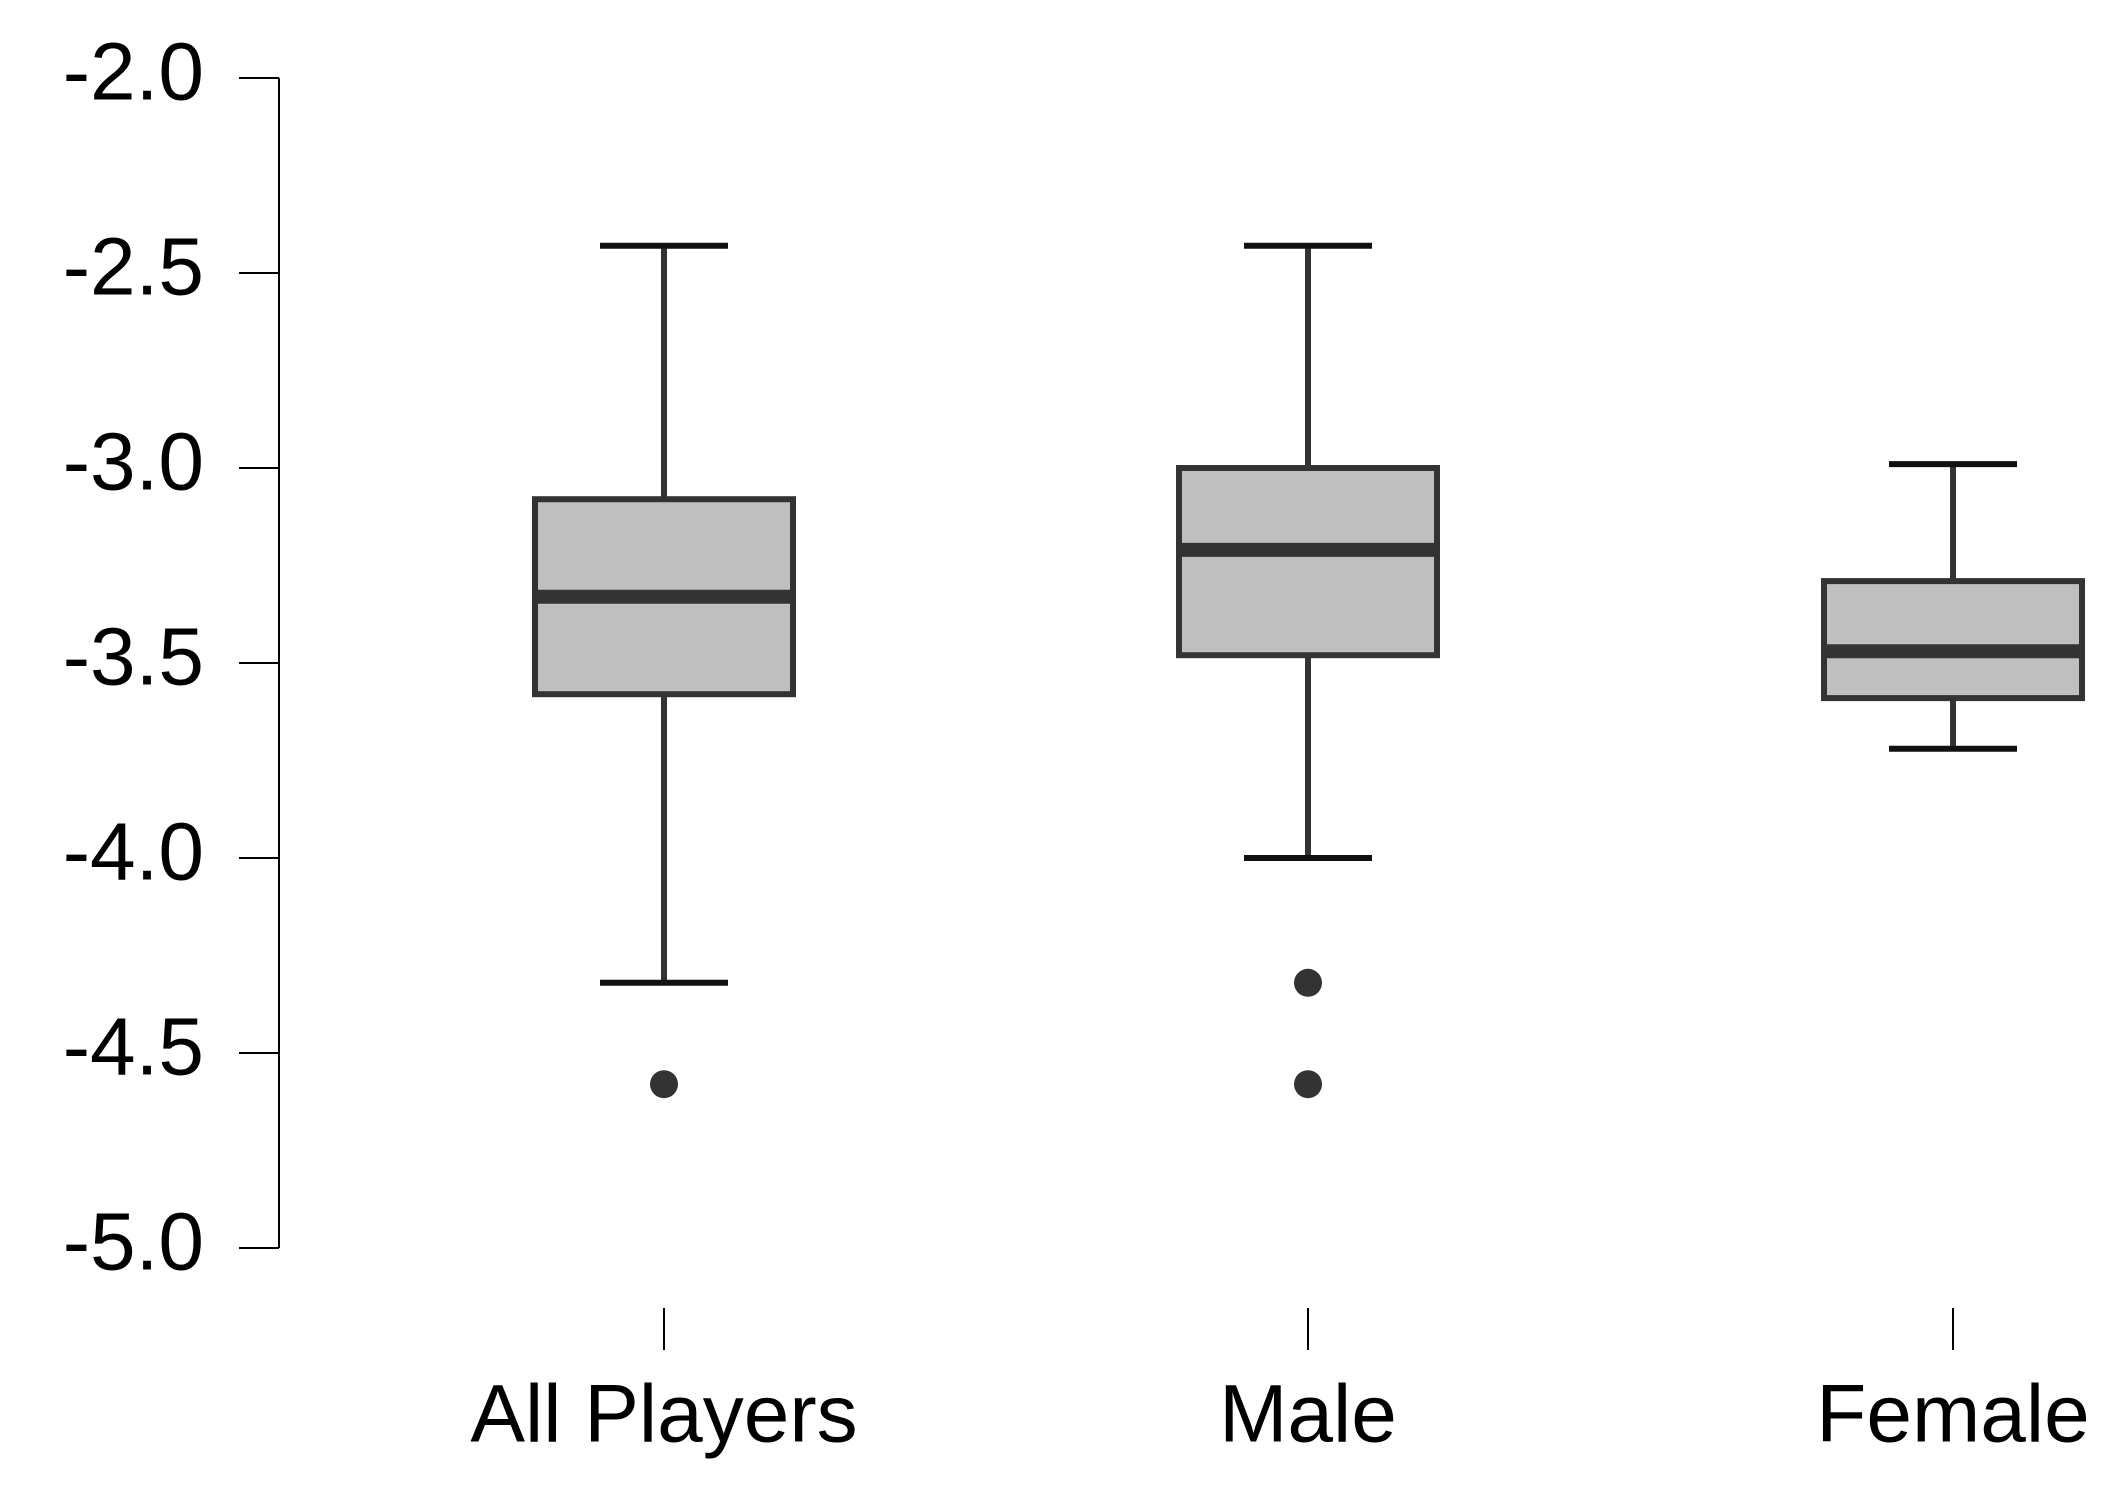  What do you see at coordinates (1308, 1414) in the screenshot?
I see `x-tick-label: Male` at bounding box center [1308, 1414].